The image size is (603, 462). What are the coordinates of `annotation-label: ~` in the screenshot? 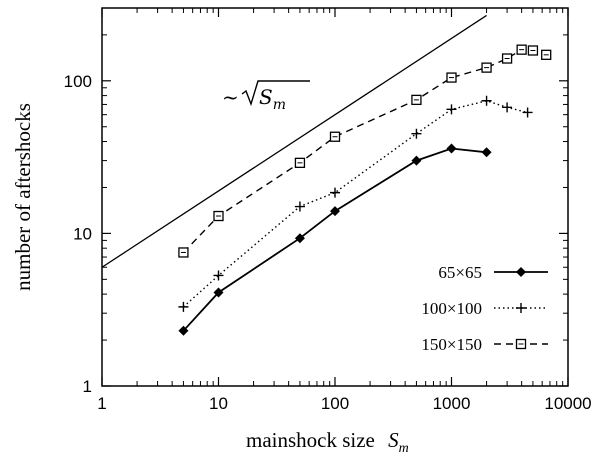 It's located at (230, 97).